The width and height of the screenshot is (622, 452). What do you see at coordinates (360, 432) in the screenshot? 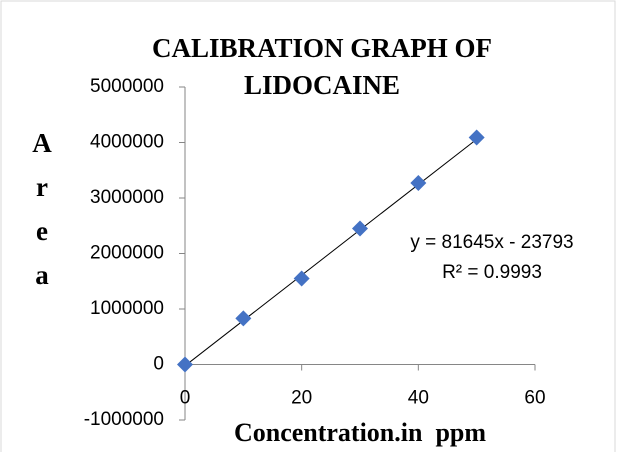
I see `x-axis-label: Concentration.in ppm` at bounding box center [360, 432].